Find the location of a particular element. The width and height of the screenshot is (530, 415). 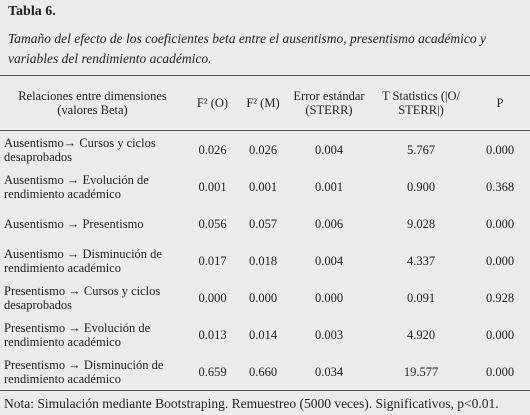

value-cell: 9.028 is located at coordinates (421, 223).